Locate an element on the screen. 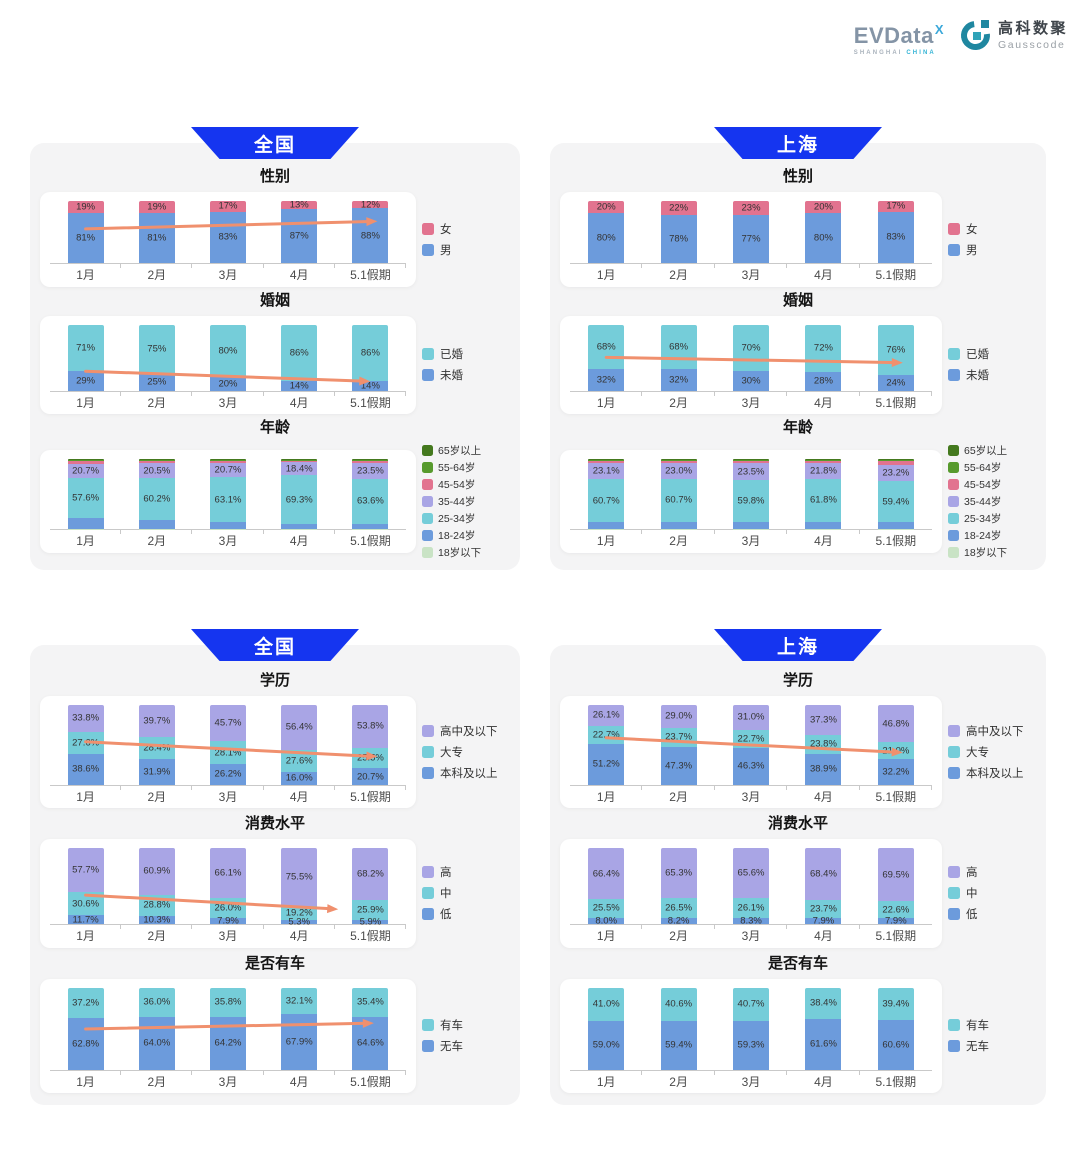  bar-segment-label: 35.4% is located at coordinates (370, 1002).